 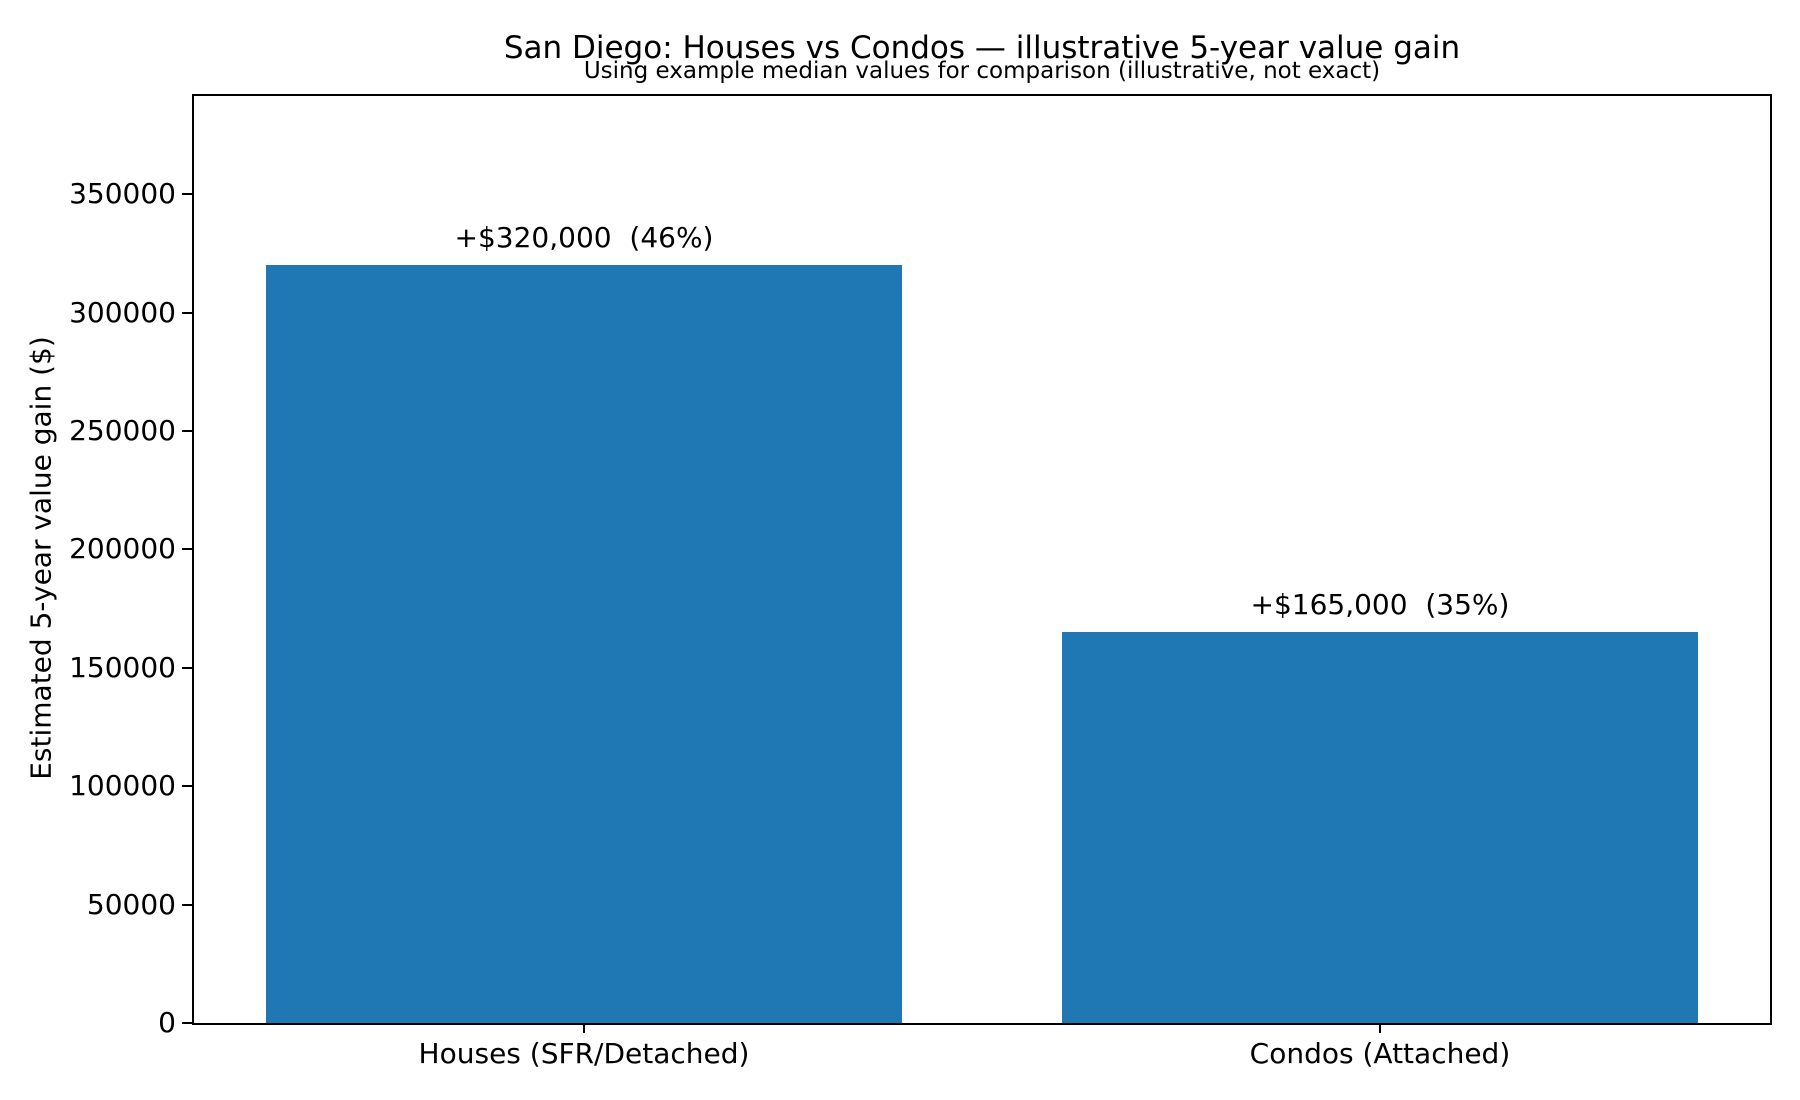 What do you see at coordinates (1380, 605) in the screenshot?
I see `bar-value-label: +$165,000 (35%)` at bounding box center [1380, 605].